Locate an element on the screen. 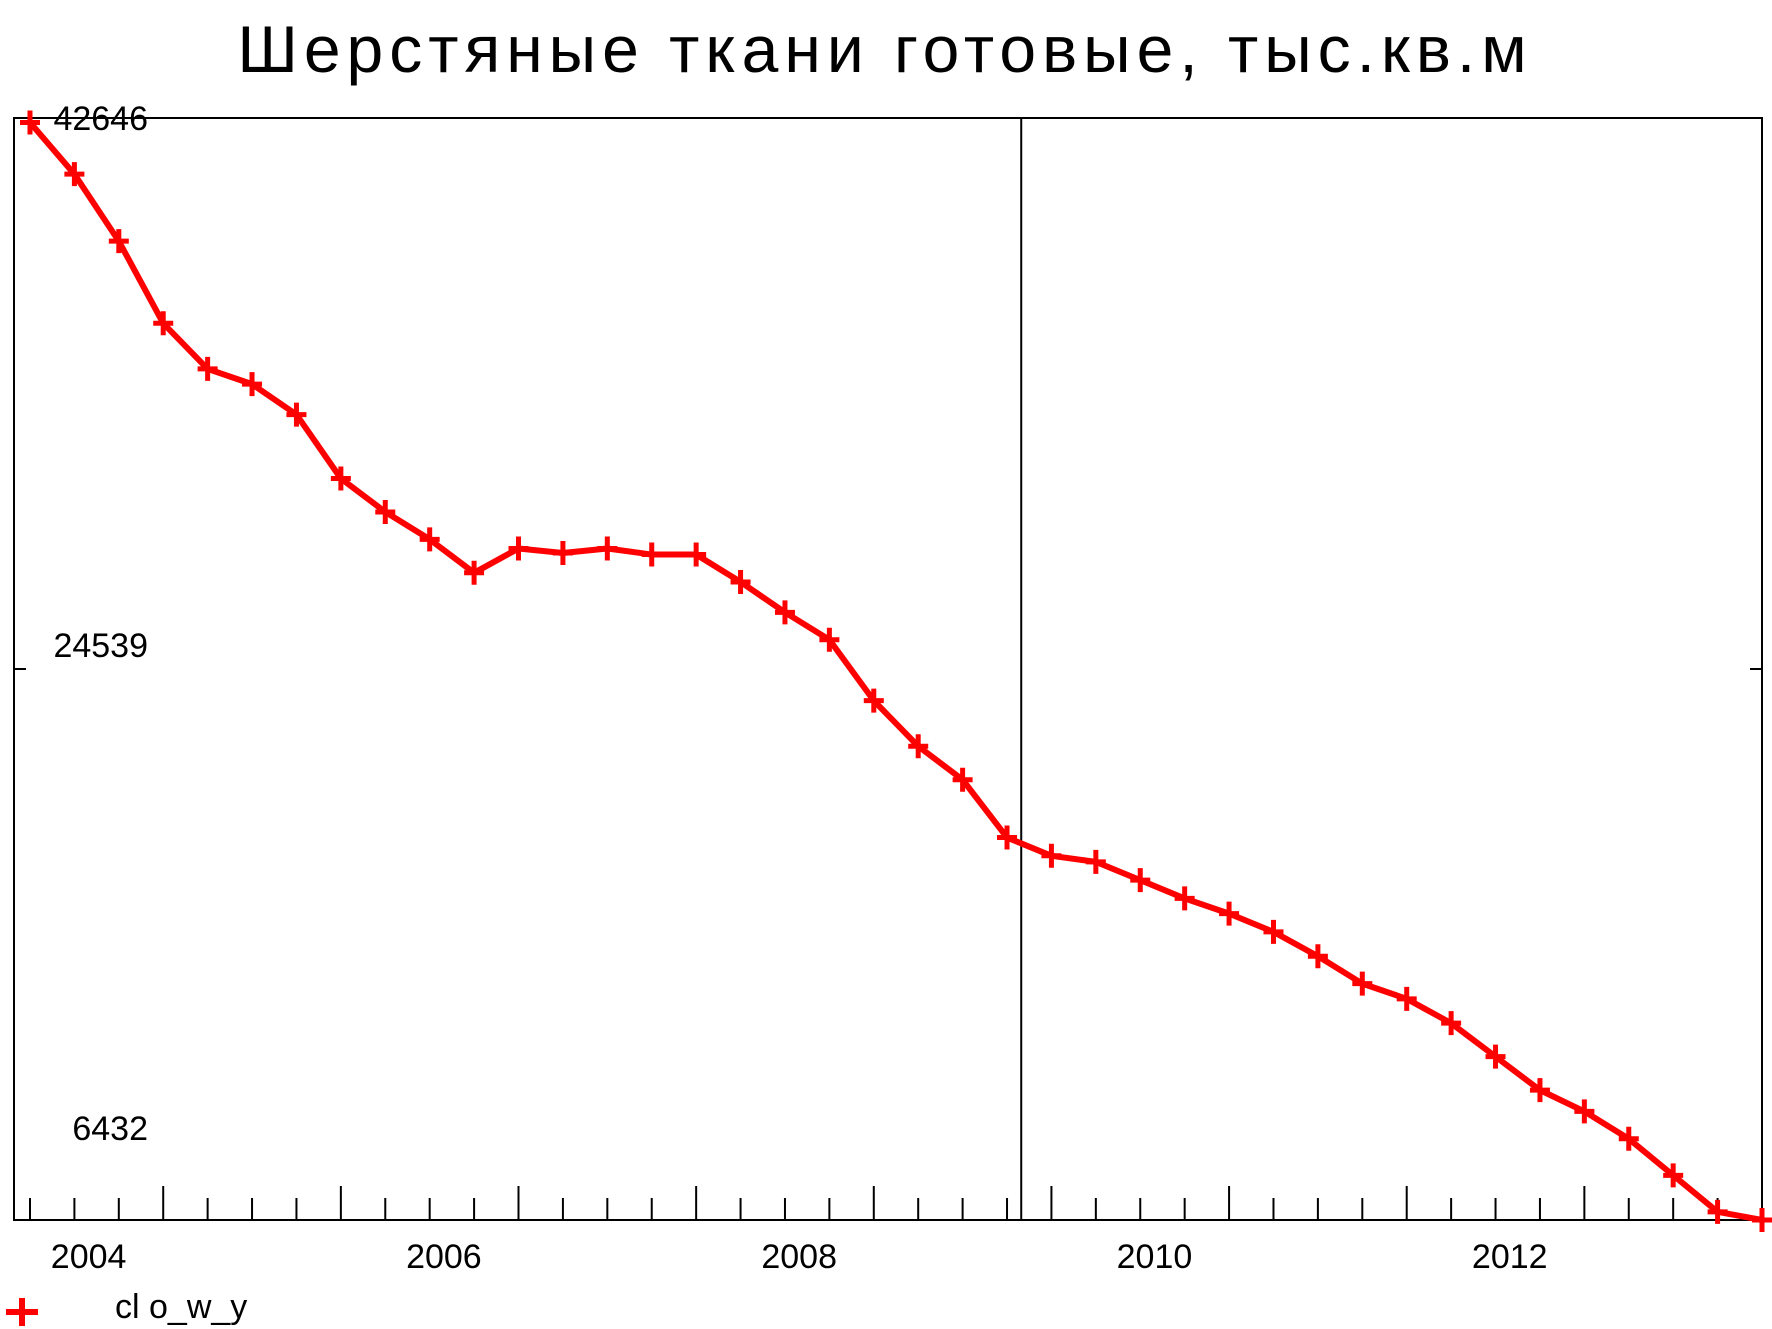 Image resolution: width=1772 pixels, height=1329 pixels. legend-marker-icon is located at coordinates (22, 1312).